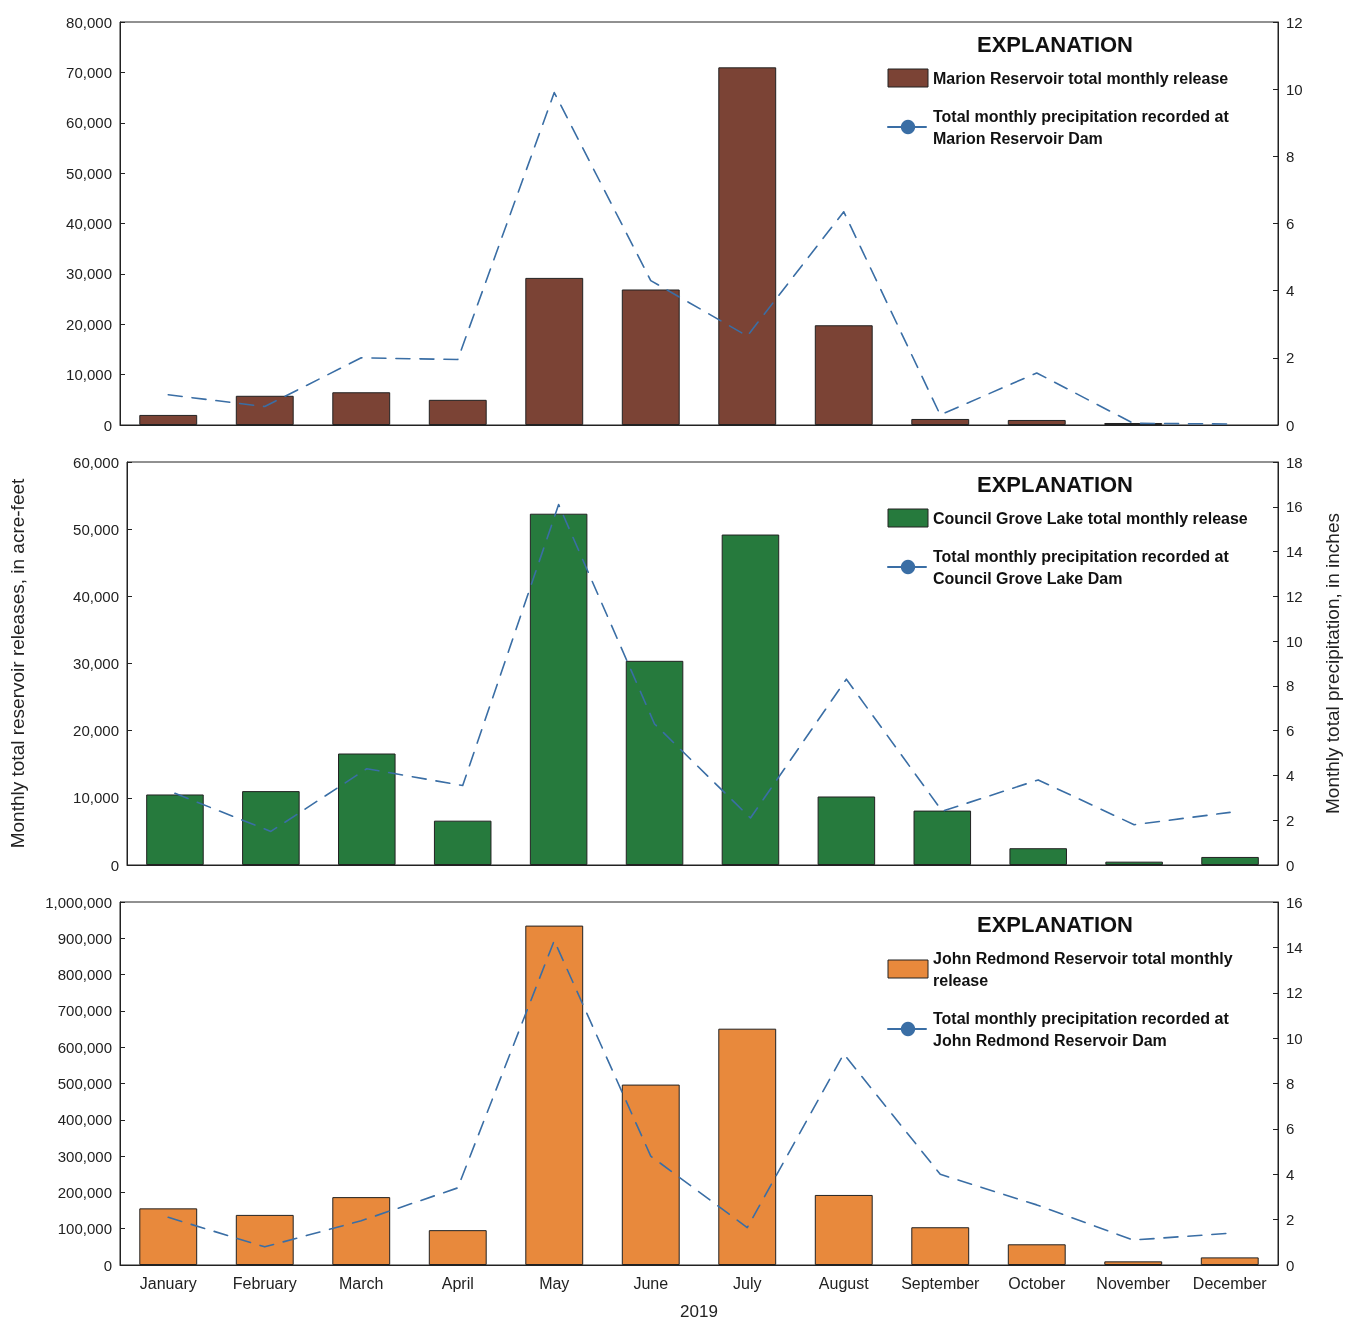 This screenshot has width=1358, height=1340. What do you see at coordinates (1332, 663) in the screenshot?
I see `y2-axis-title: Monthly total precipitation, in inches` at bounding box center [1332, 663].